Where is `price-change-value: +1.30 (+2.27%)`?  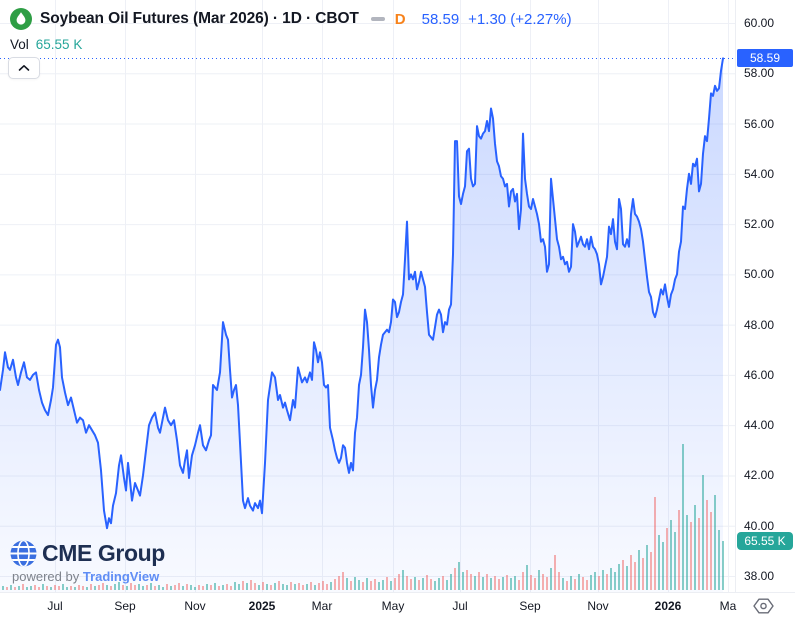
price-change-value: +1.30 (+2.27%) is located at coordinates (520, 19).